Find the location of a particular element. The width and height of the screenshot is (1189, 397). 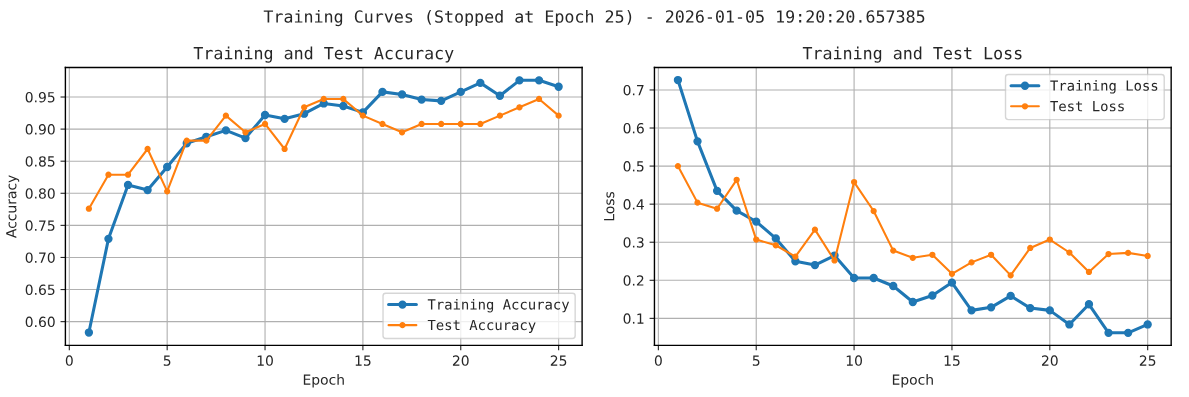

y-tick-label: 0.4 is located at coordinates (633, 204).